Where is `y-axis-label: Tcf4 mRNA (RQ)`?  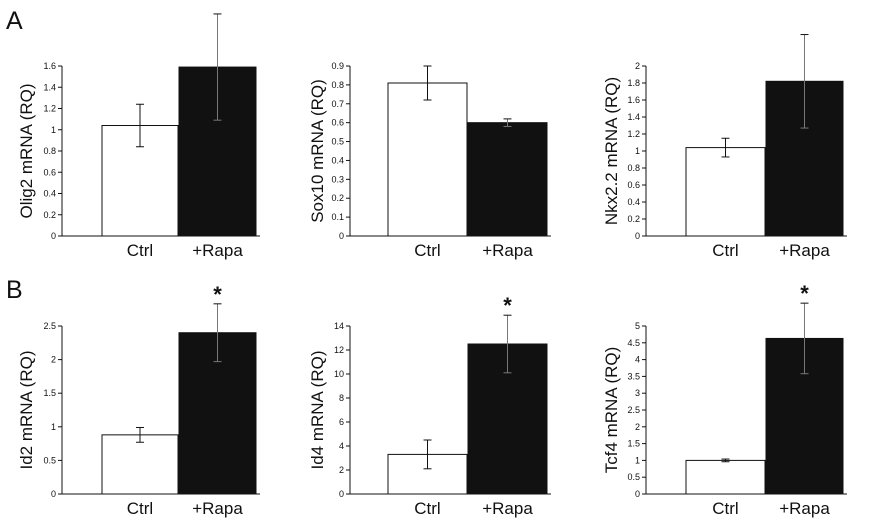
y-axis-label: Tcf4 mRNA (RQ) is located at coordinates (611, 410).